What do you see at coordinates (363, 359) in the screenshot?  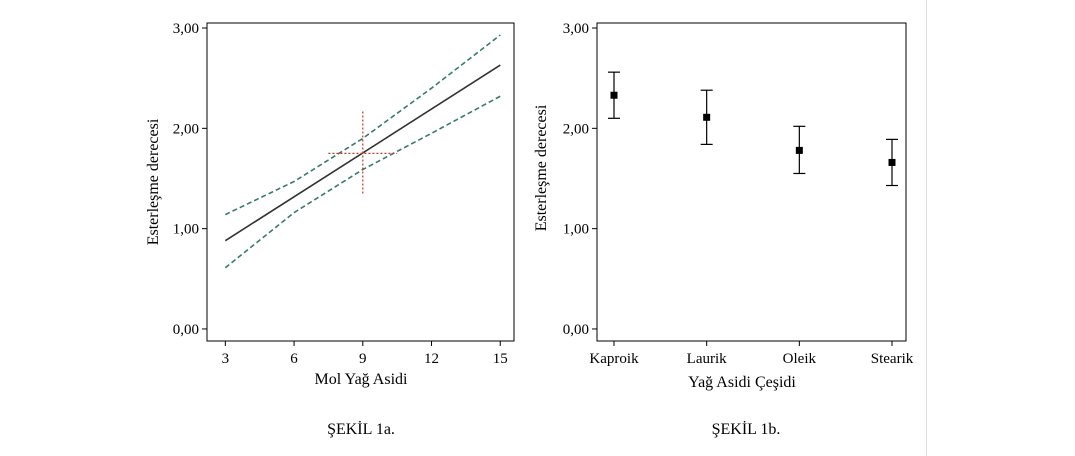 I see `x-tick-label-1a: 9` at bounding box center [363, 359].